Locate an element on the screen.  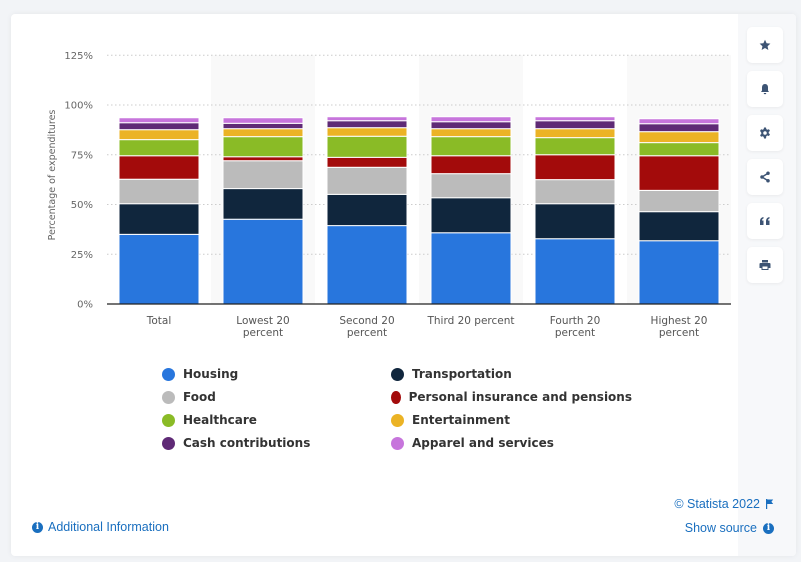
legend-item: Apparel and services is located at coordinates (511, 443).